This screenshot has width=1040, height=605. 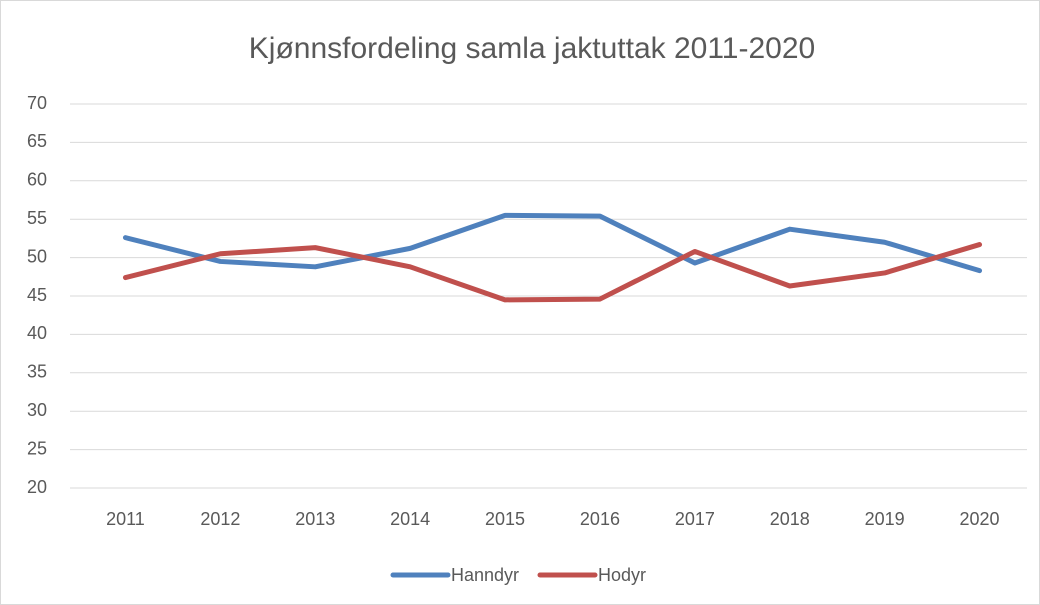 I want to click on y-tick-label: 45, so click(x=37, y=295).